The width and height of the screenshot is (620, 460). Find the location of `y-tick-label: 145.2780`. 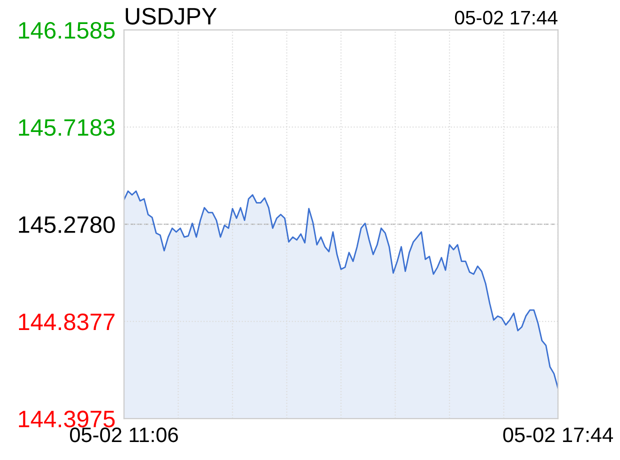

y-tick-label: 145.2780 is located at coordinates (67, 225).